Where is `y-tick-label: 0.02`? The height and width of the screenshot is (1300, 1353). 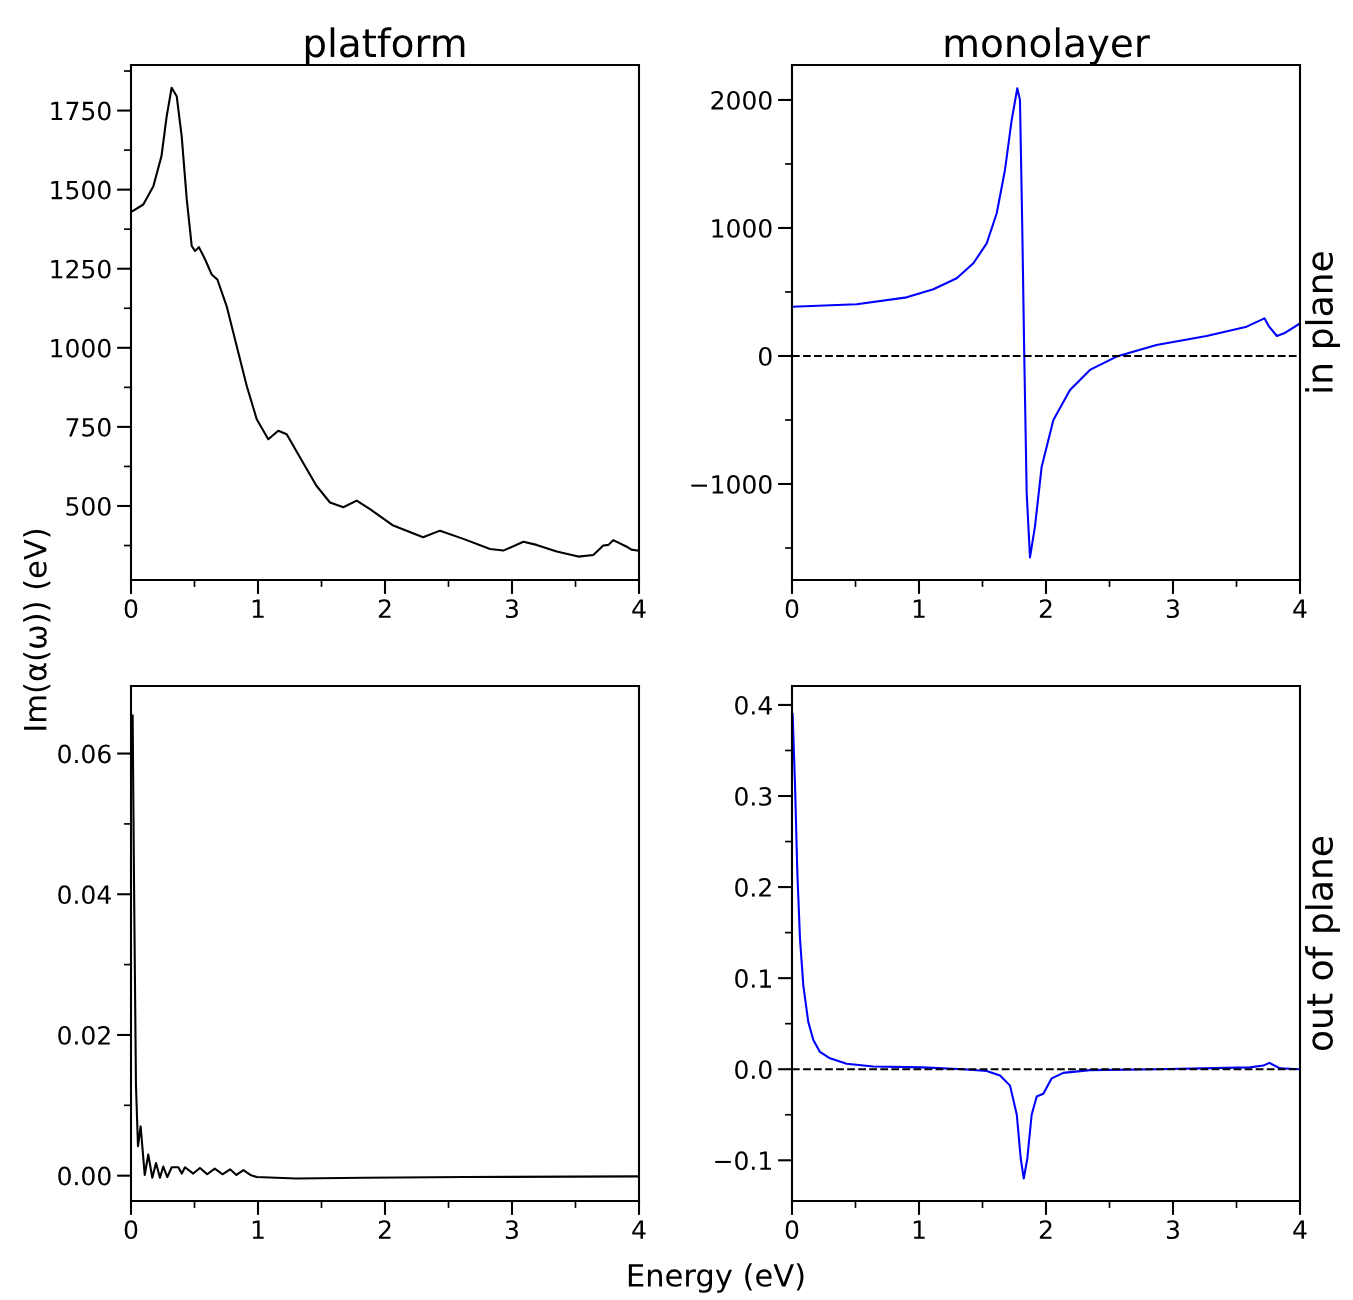 y-tick-label: 0.02 is located at coordinates (84, 1035).